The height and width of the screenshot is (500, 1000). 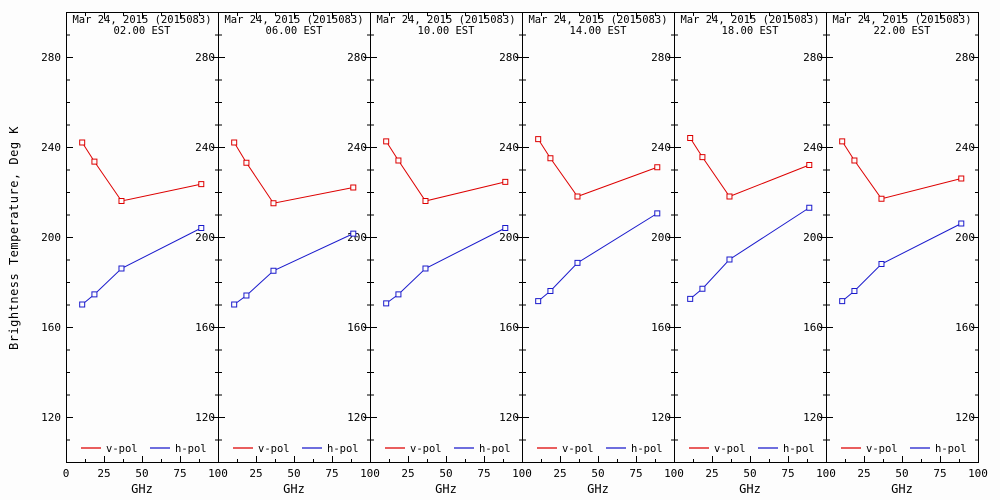 I want to click on y-axis-tick-label: 120, so click(x=51, y=417).